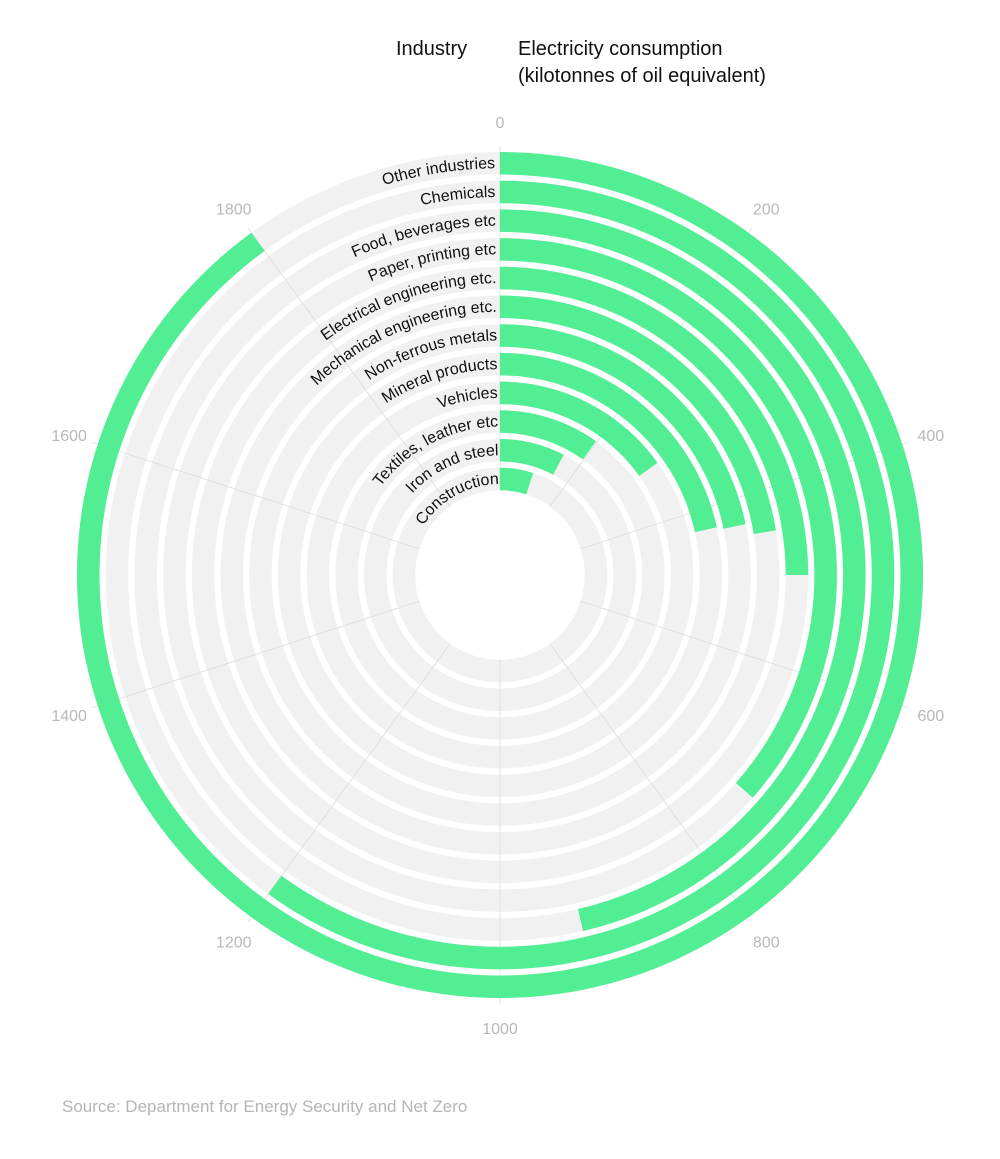 The width and height of the screenshot is (1000, 1159). I want to click on tick-label: 200, so click(766, 210).